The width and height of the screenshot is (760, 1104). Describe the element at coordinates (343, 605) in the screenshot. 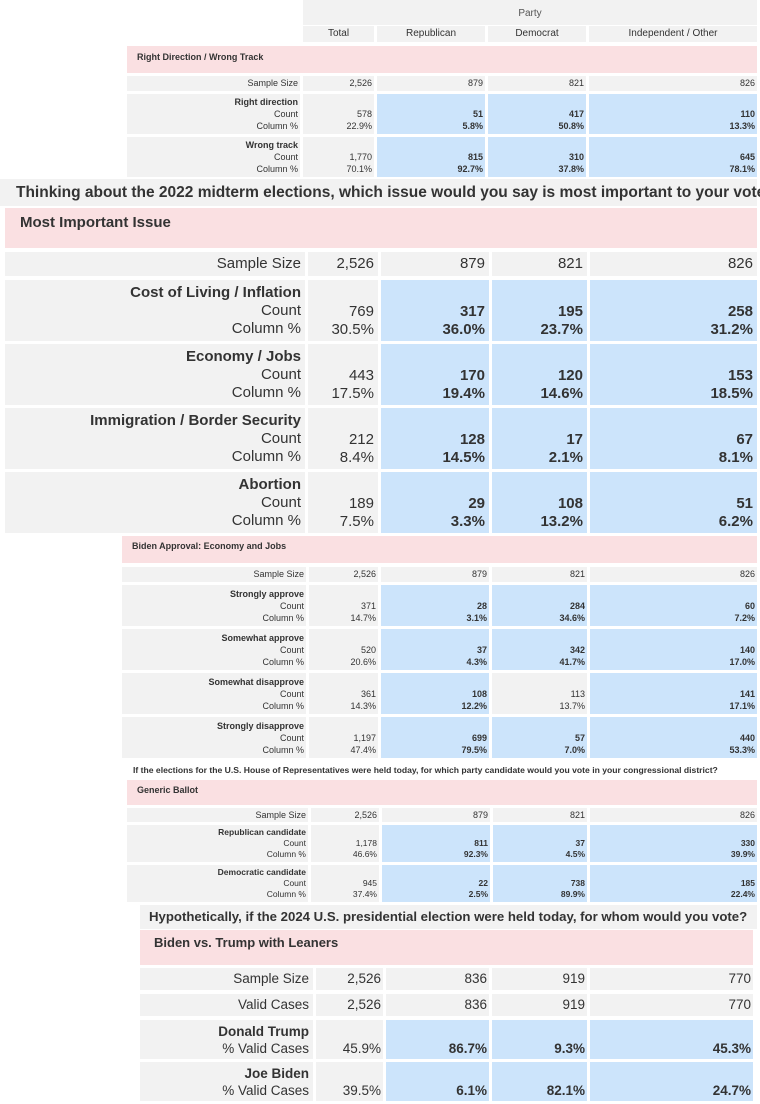

I see `cell: 371 14.7%` at that location.